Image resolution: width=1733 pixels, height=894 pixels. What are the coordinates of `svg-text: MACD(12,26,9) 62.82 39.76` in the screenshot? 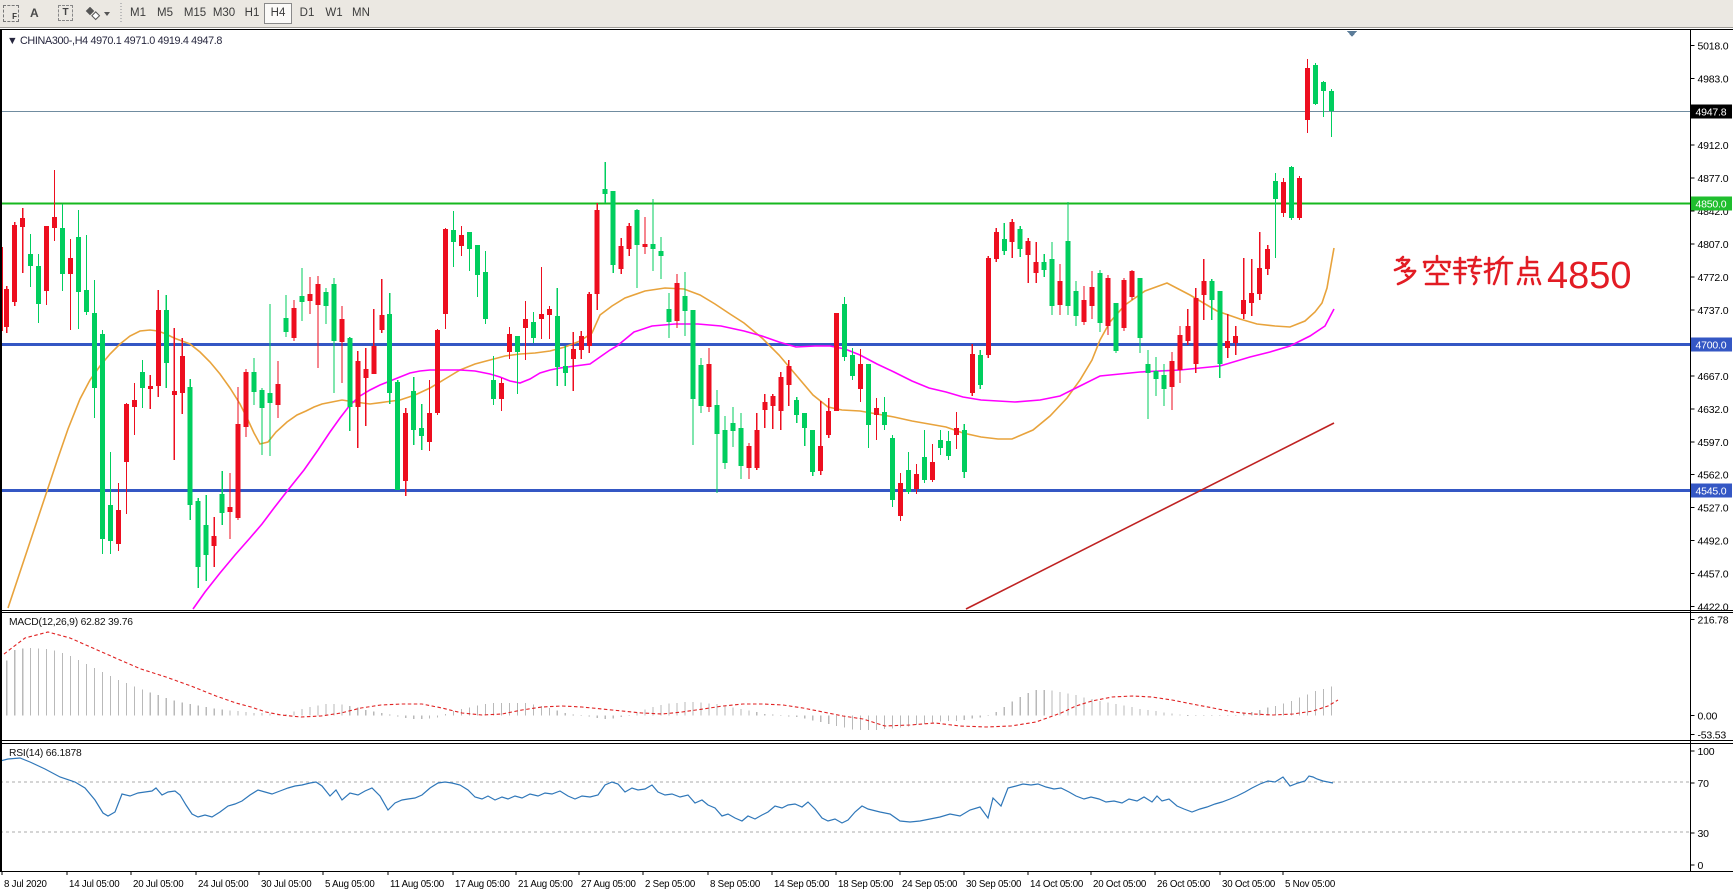 It's located at (71, 622).